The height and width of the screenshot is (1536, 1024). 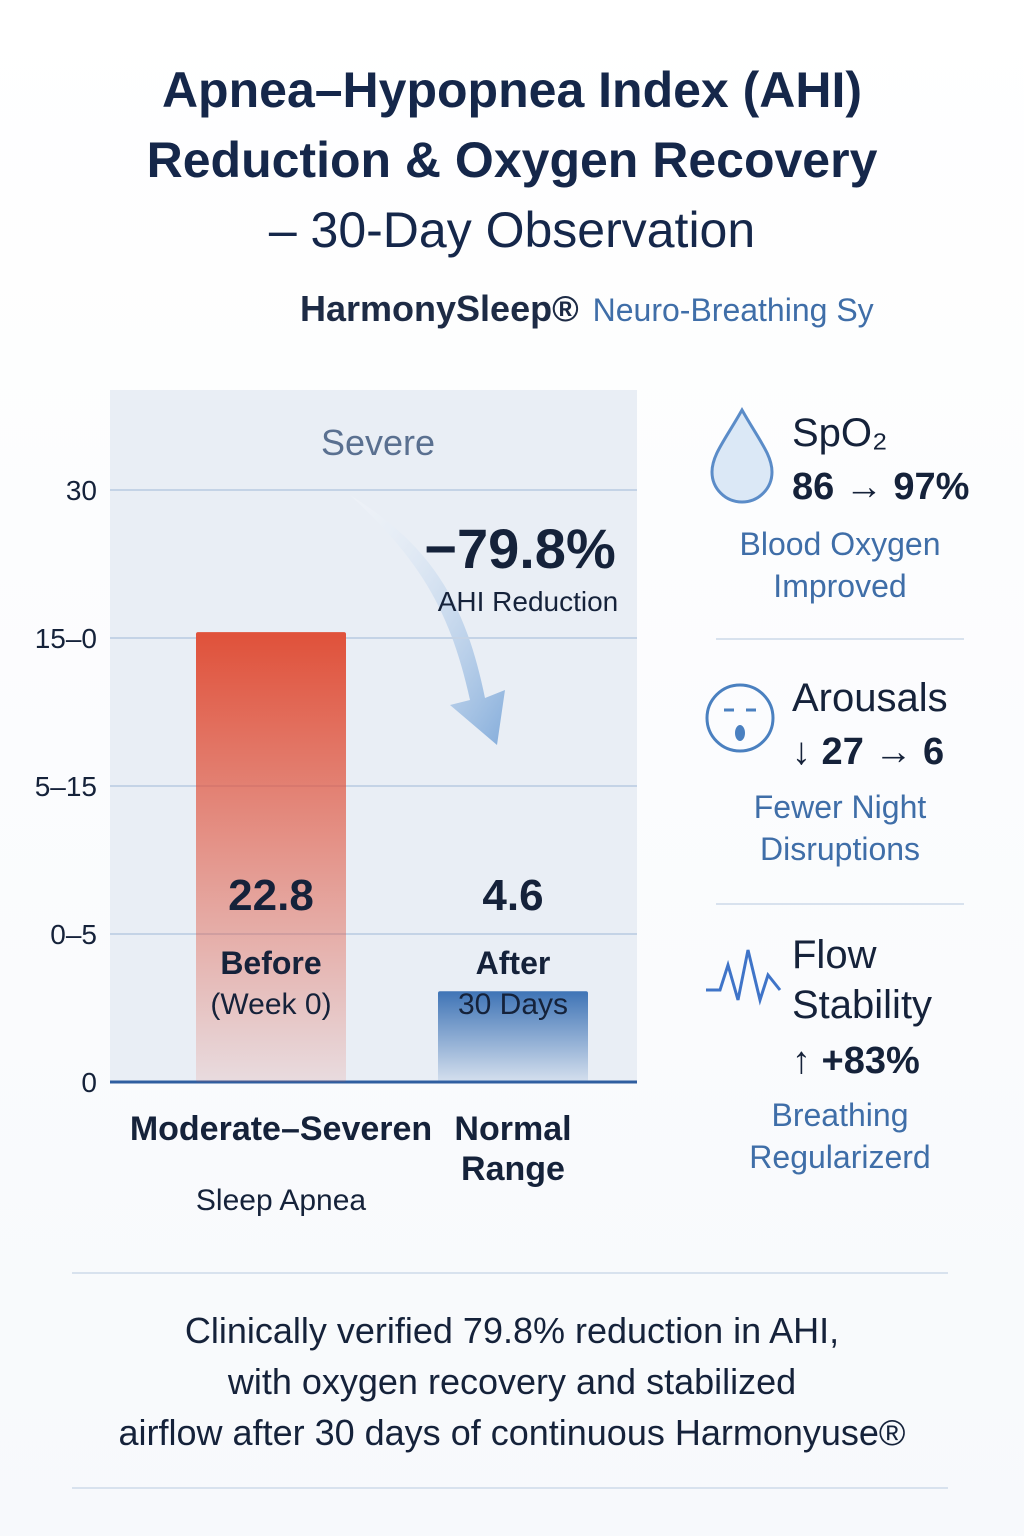 What do you see at coordinates (520, 548) in the screenshot?
I see `annotation-value: −79.8%` at bounding box center [520, 548].